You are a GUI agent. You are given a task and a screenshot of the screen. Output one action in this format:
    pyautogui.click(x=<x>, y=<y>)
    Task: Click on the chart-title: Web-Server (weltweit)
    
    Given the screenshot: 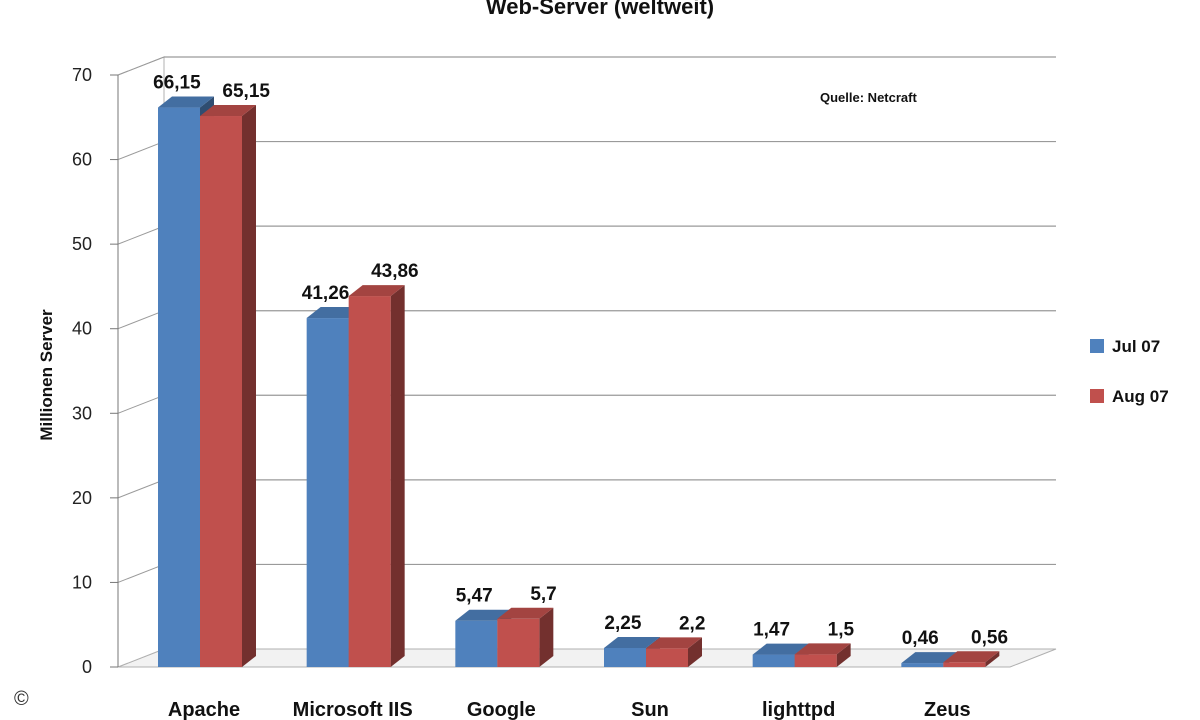 What is the action you would take?
    pyautogui.click(x=600, y=9)
    